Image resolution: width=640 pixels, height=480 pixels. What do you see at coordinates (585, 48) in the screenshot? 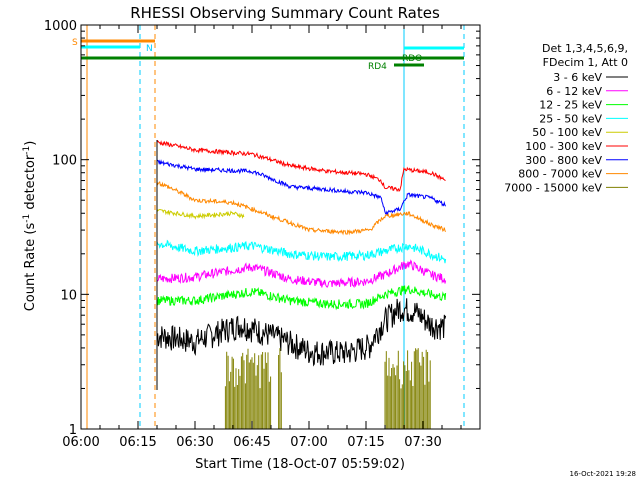
I see `legend-header: Det 1,3,4,5,6,9,` at bounding box center [585, 48].